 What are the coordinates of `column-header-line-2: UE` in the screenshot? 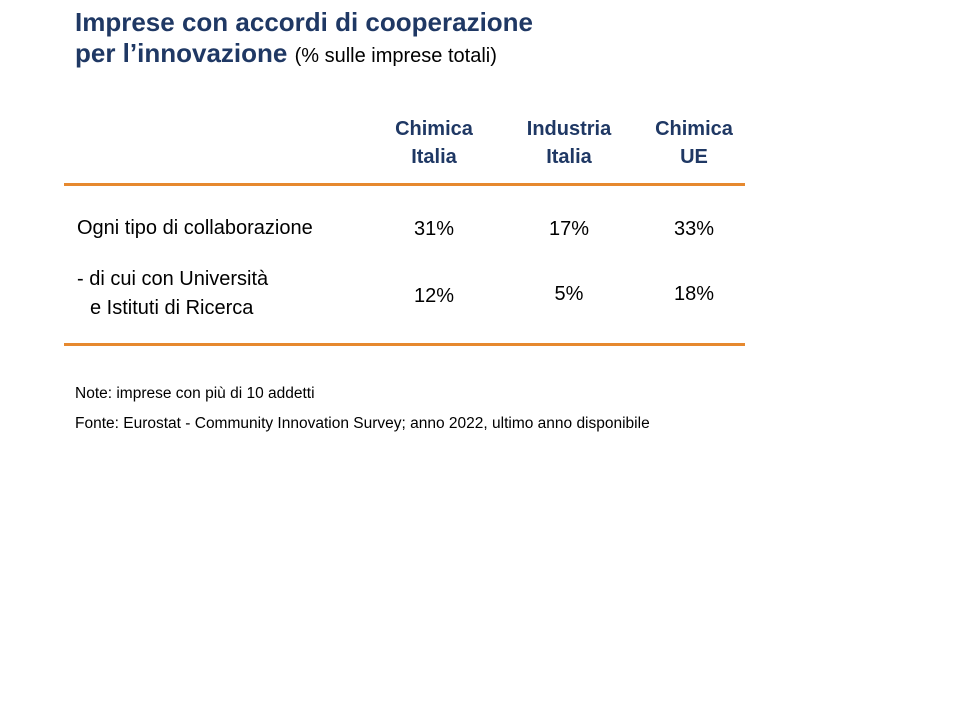 It's located at (694, 157).